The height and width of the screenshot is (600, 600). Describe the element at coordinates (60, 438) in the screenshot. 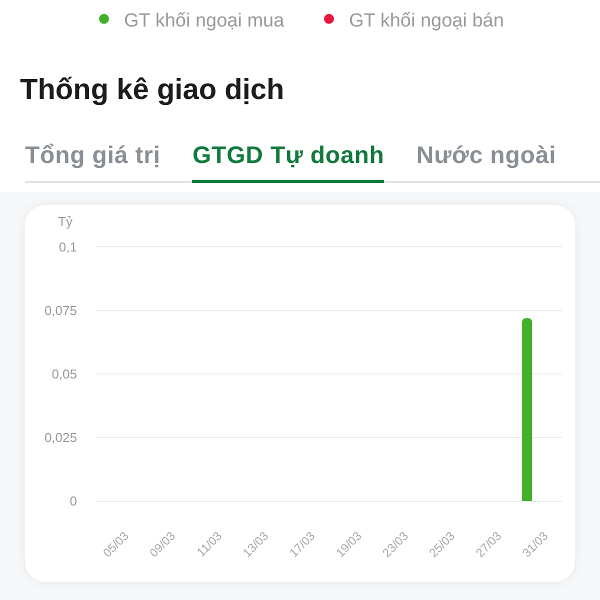

I see `y-tick-label: 0,025` at that location.